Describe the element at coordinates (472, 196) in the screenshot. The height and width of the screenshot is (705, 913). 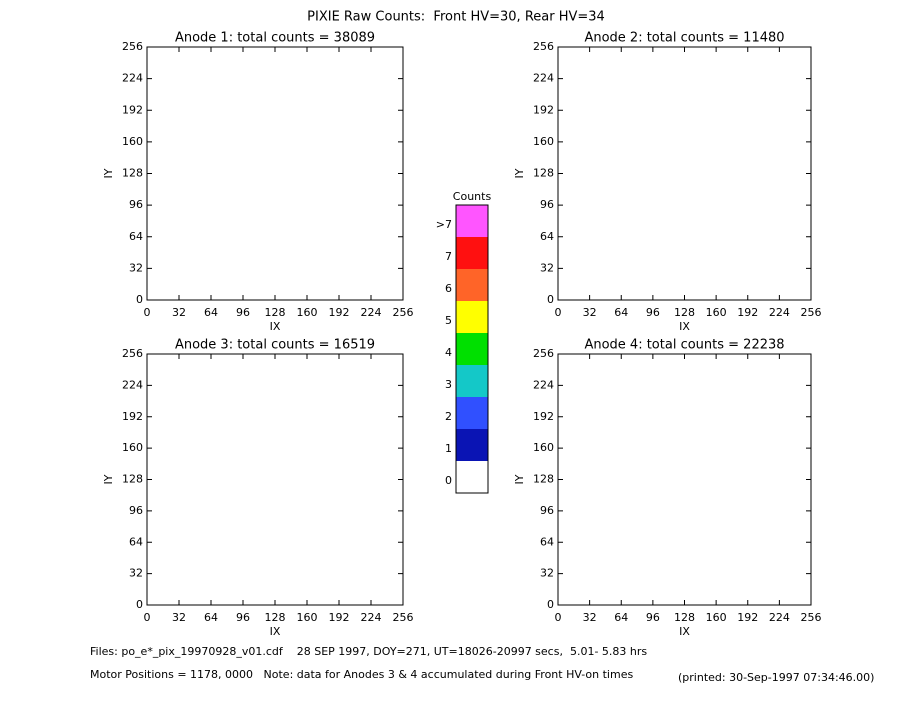
I see `colorbar-title: Counts` at that location.